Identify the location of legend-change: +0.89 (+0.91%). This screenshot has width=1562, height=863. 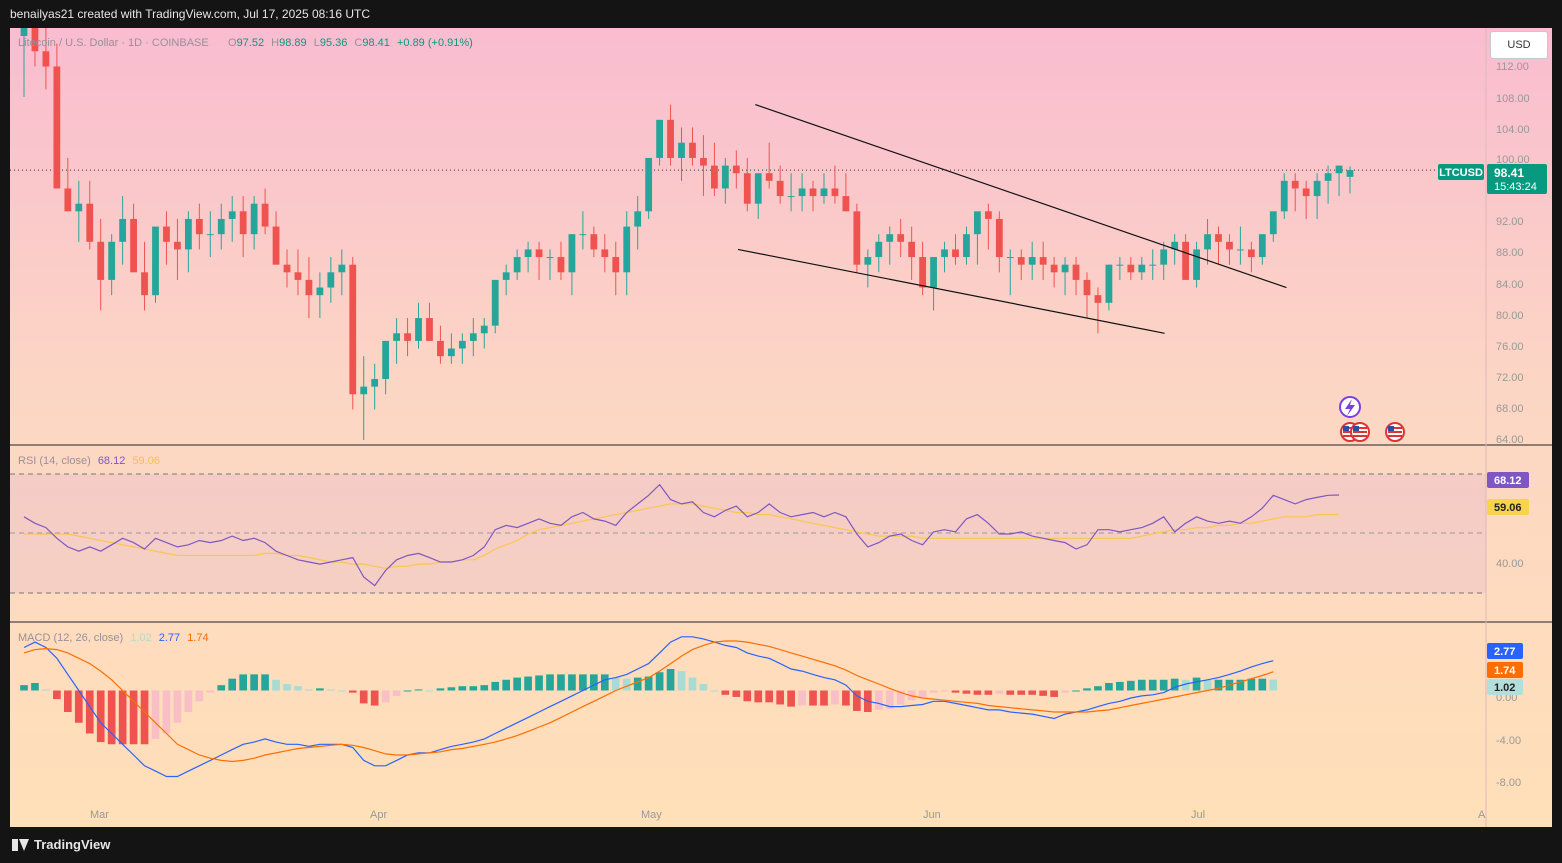
(435, 43).